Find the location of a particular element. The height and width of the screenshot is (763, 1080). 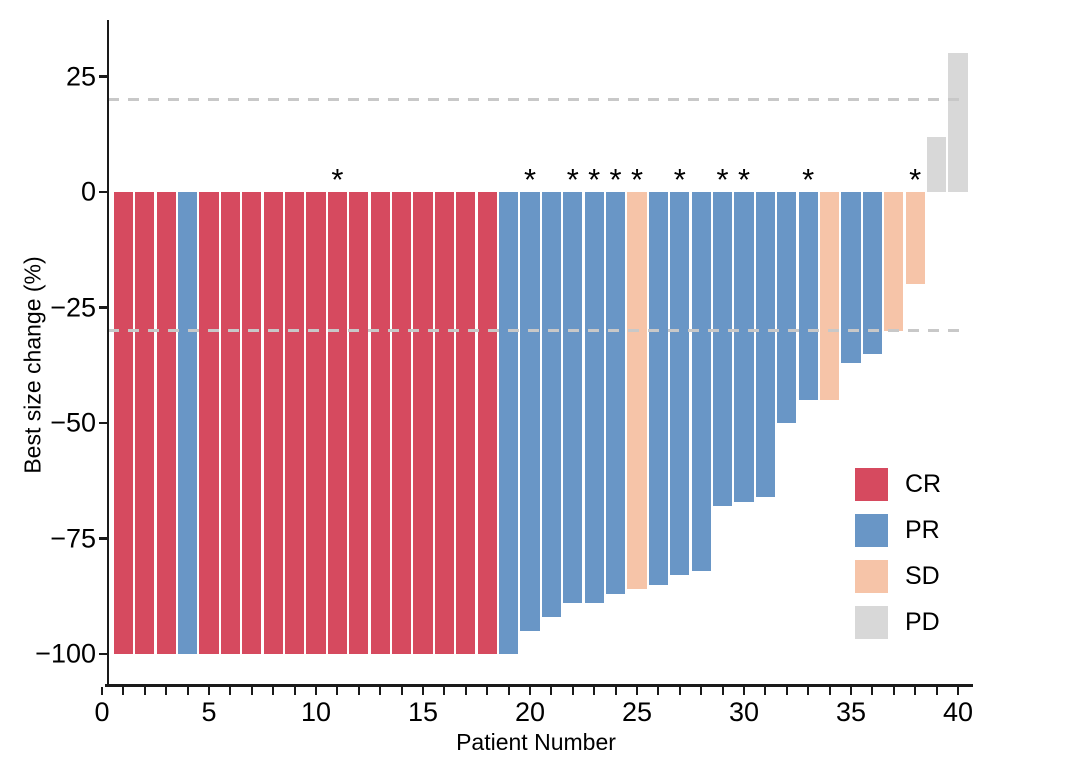

x-tick-label: 10 is located at coordinates (316, 712).